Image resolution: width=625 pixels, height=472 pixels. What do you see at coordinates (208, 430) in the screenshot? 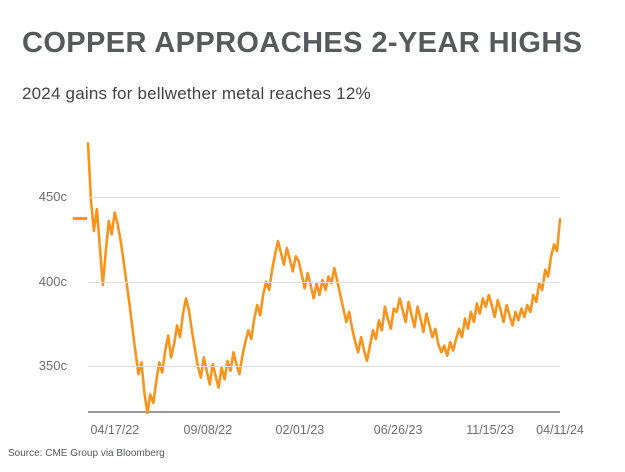
I see `x-tick-label: 09/08/22` at bounding box center [208, 430].